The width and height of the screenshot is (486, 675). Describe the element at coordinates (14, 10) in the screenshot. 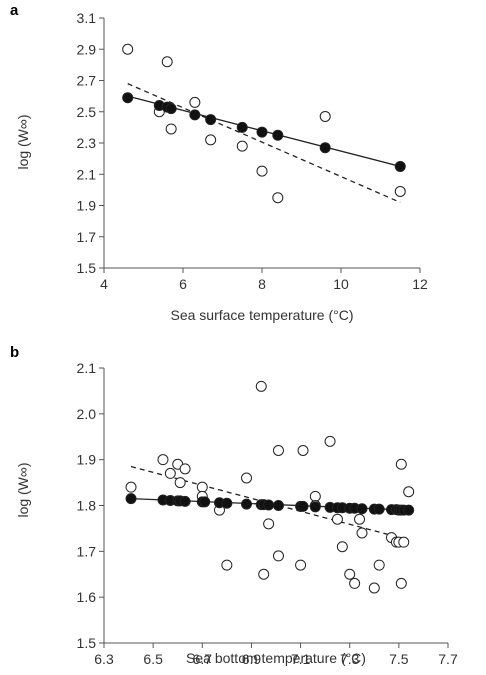

I see `panel-a-letter: a` at that location.